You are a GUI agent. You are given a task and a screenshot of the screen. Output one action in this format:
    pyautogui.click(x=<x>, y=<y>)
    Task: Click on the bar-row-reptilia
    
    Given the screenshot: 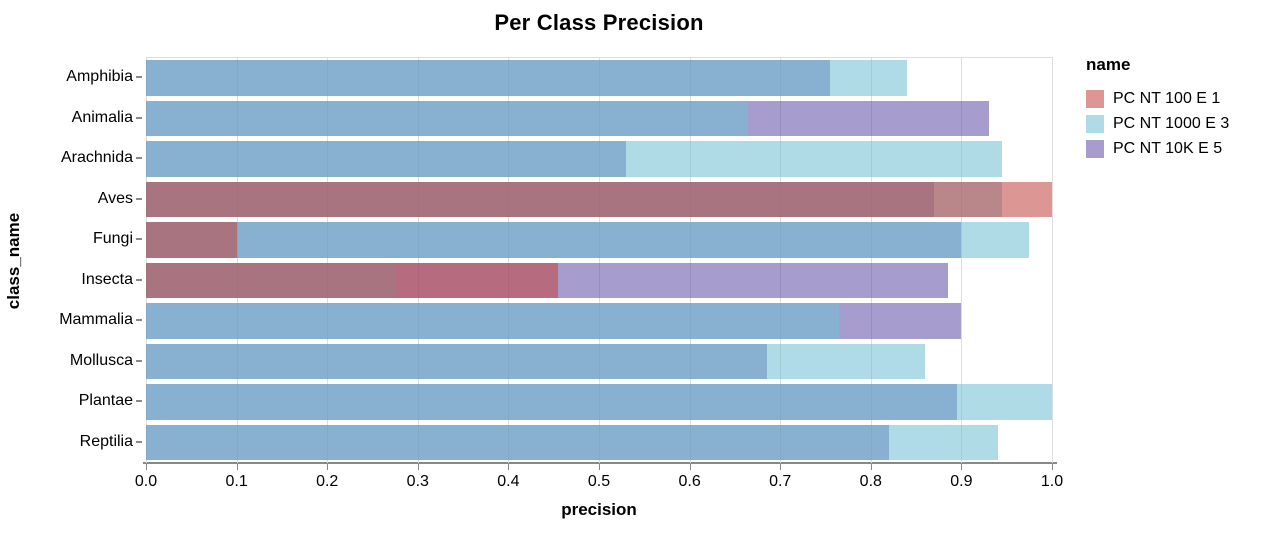 What is the action you would take?
    pyautogui.click(x=599, y=443)
    